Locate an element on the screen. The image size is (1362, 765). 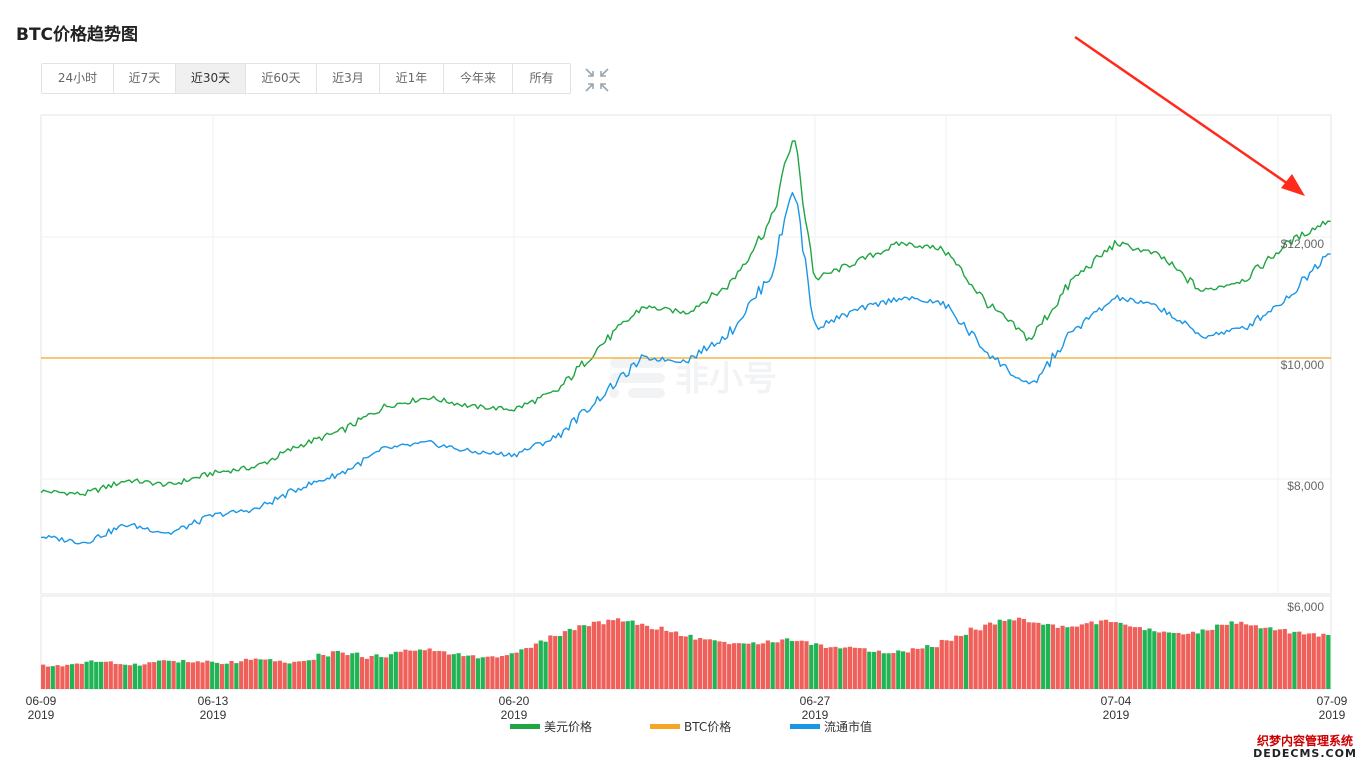
chart-title: BTC价格趋势图 is located at coordinates (77, 35).